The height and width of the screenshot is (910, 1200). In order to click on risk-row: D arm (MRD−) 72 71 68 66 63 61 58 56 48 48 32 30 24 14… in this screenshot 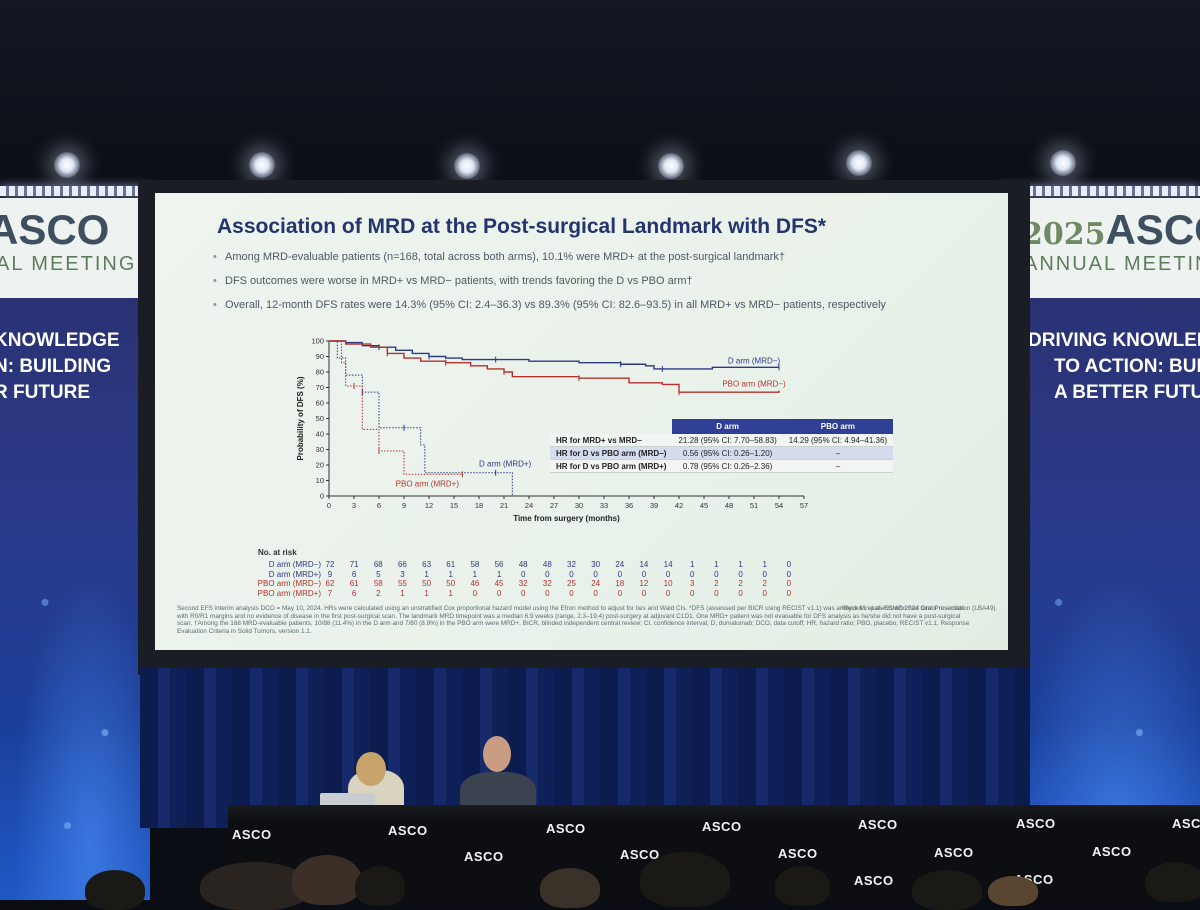, I will do `click(533, 565)`.